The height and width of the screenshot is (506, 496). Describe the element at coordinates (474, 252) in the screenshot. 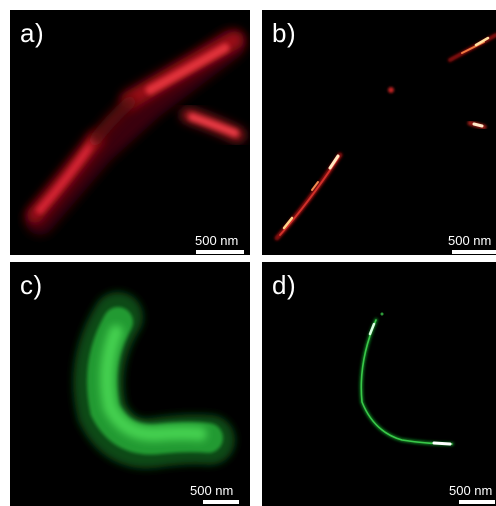

I see `scale-bar-b` at that location.